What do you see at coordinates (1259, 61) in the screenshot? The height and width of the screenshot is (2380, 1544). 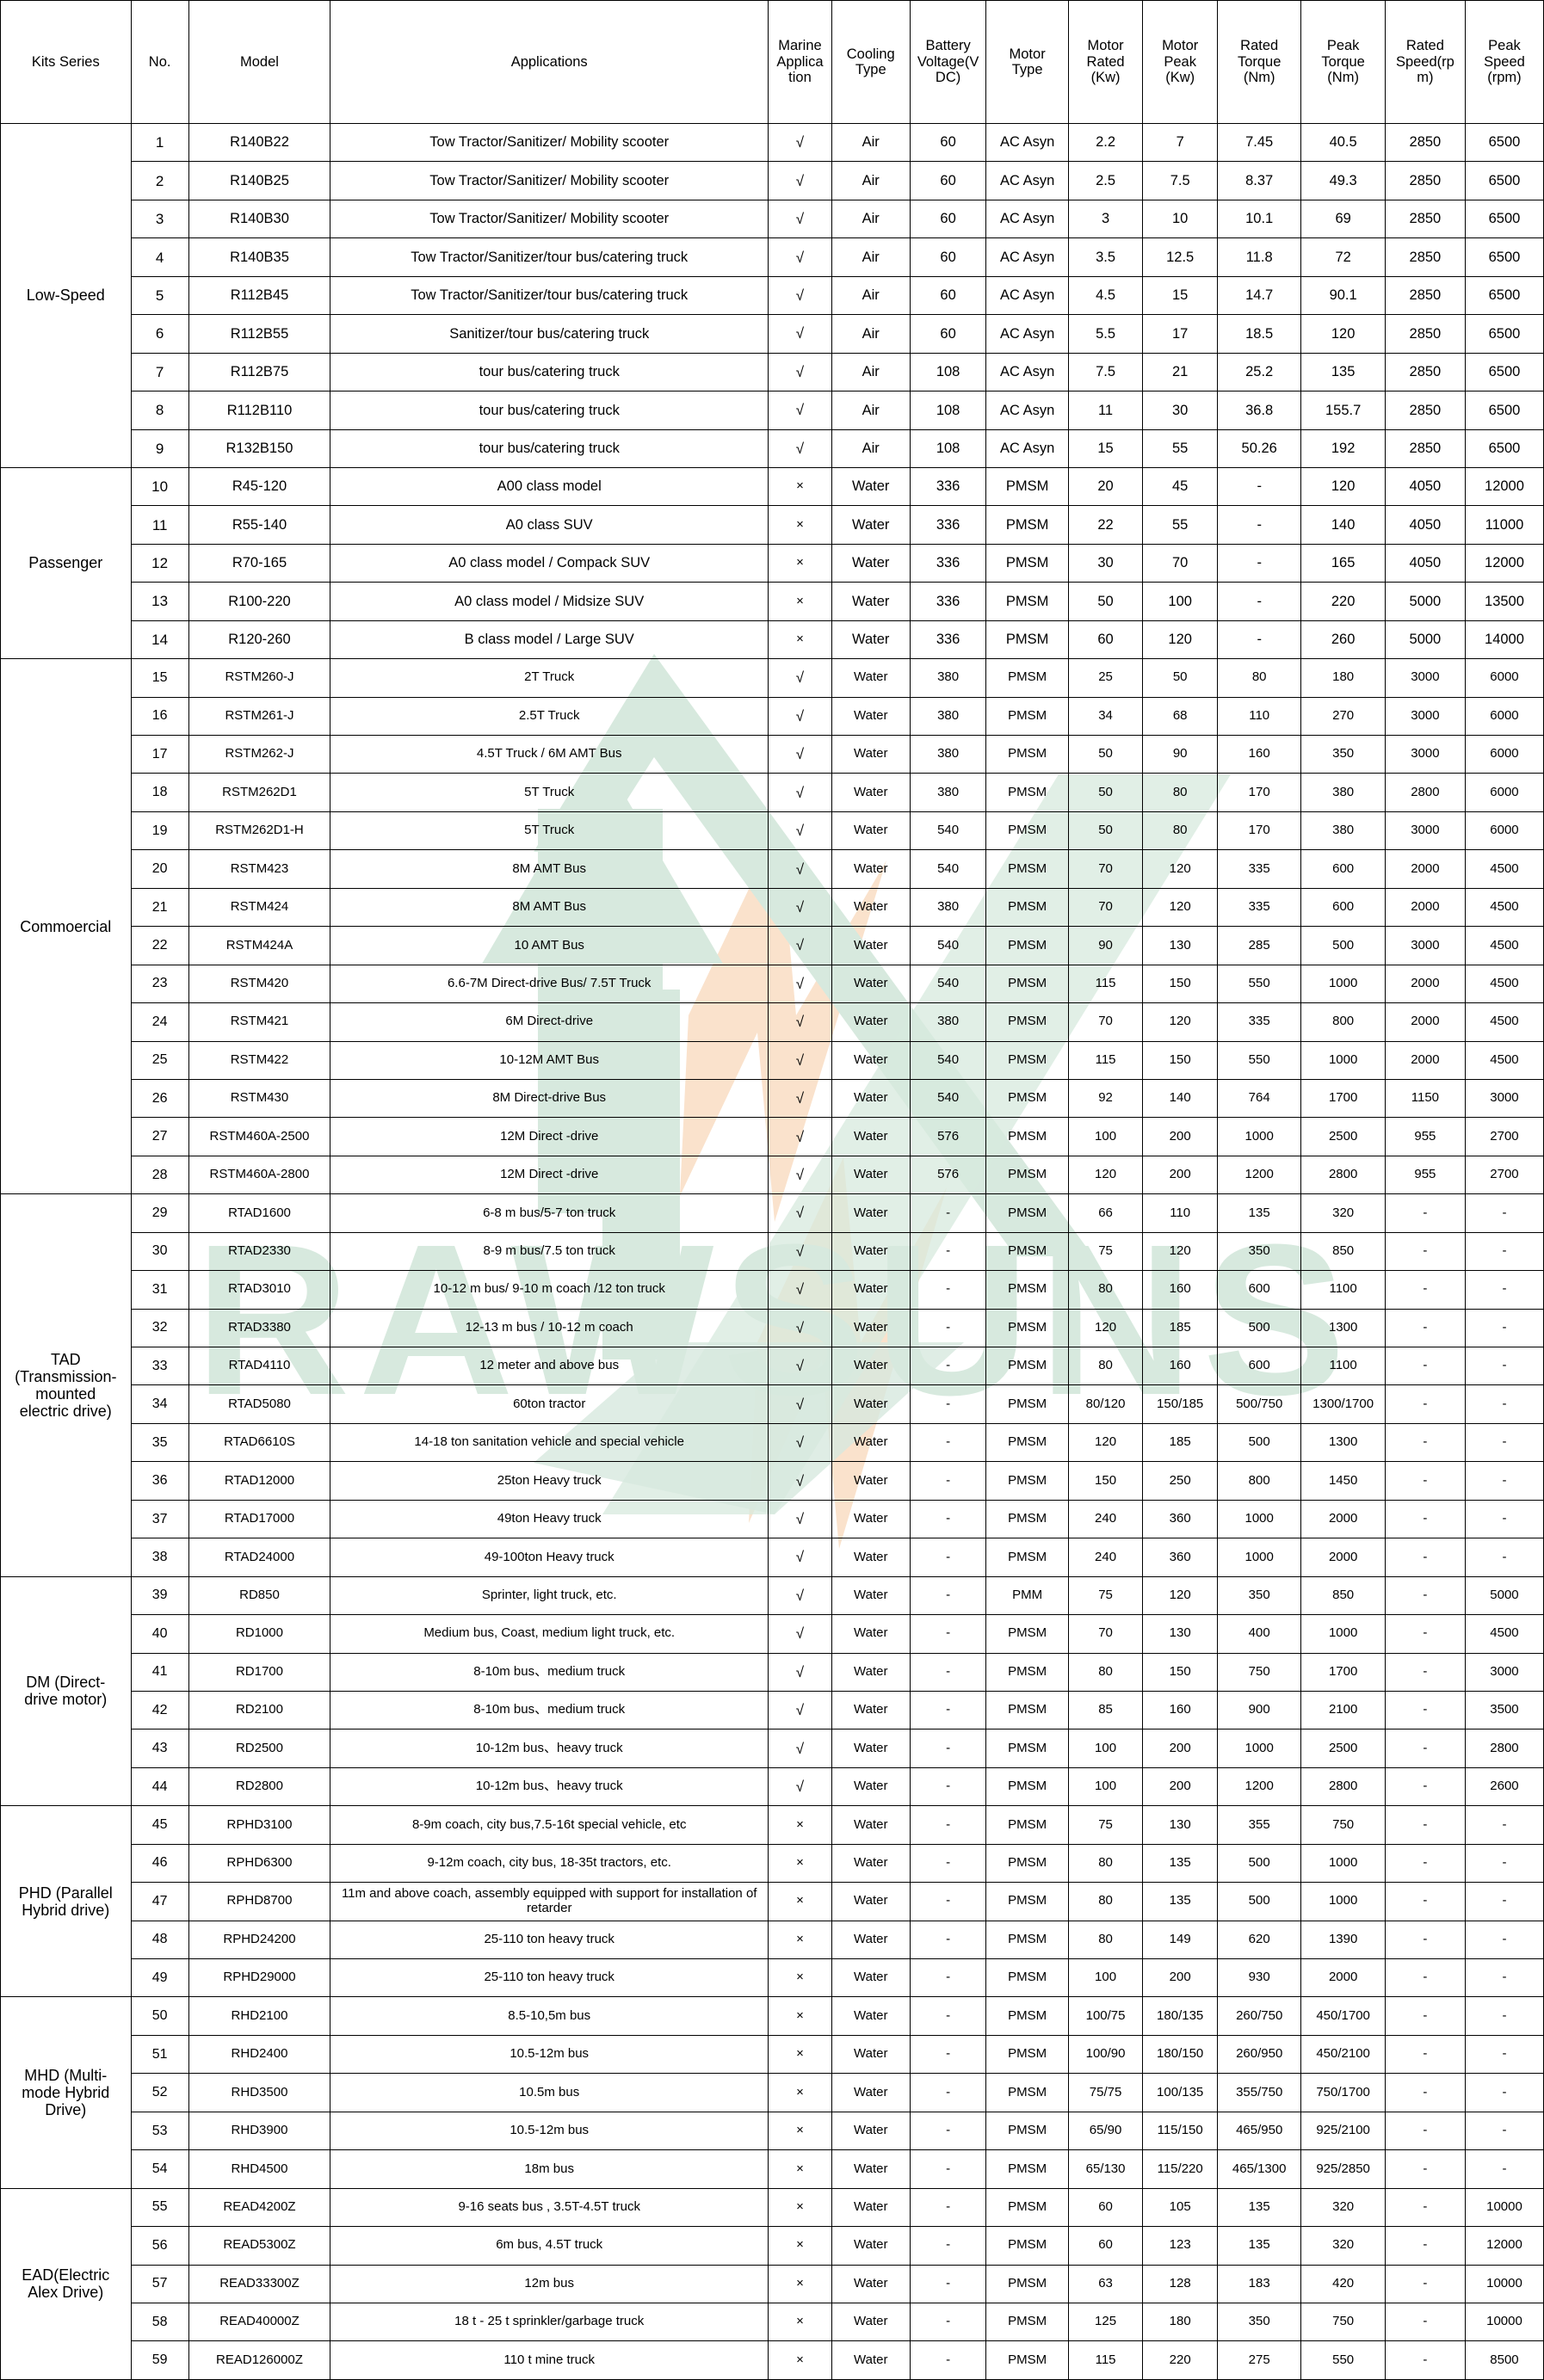 I see `col-rated-torque-line-2: Torque` at bounding box center [1259, 61].